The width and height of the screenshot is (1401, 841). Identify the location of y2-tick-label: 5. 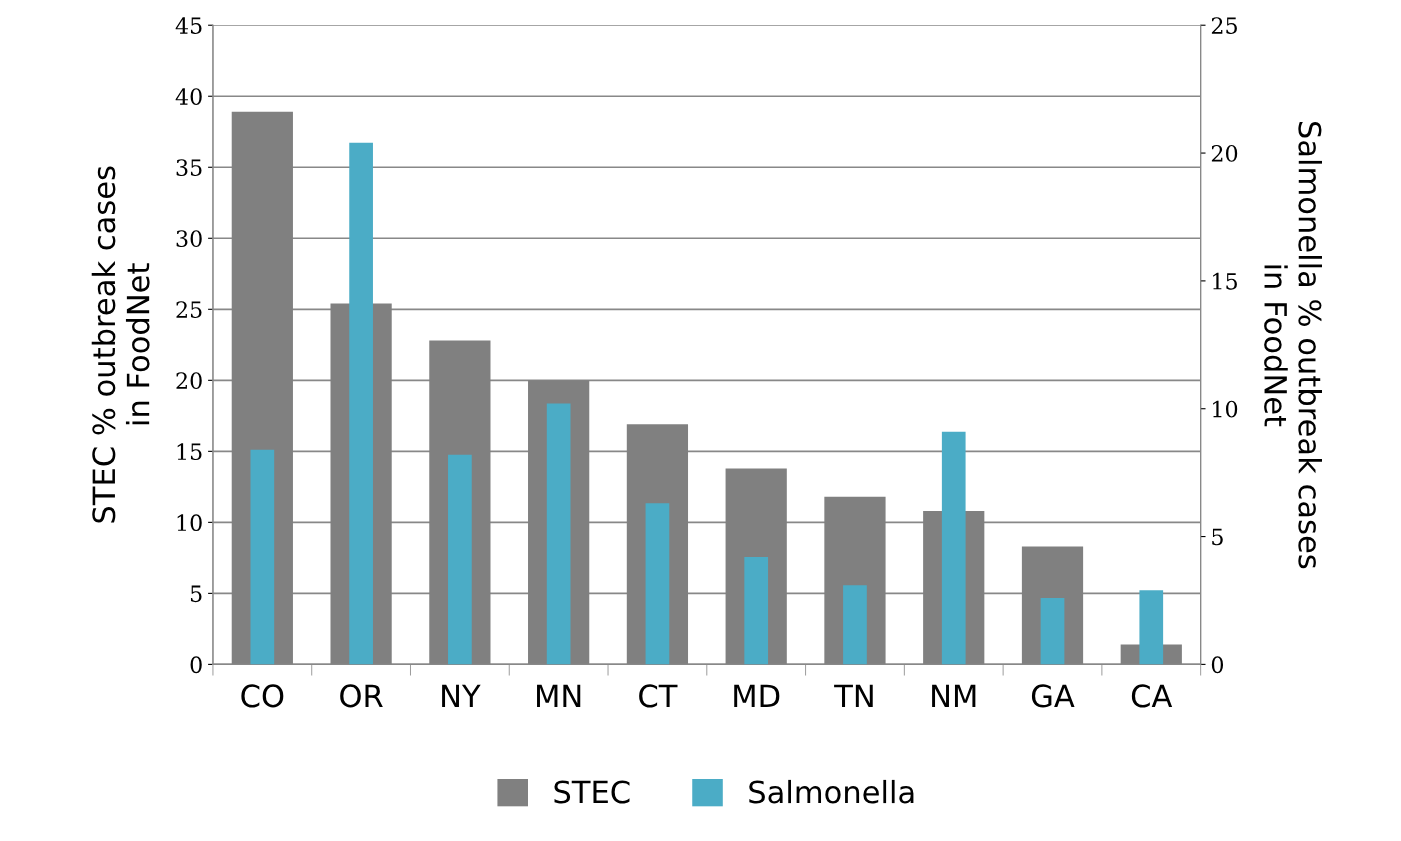
(1217, 537).